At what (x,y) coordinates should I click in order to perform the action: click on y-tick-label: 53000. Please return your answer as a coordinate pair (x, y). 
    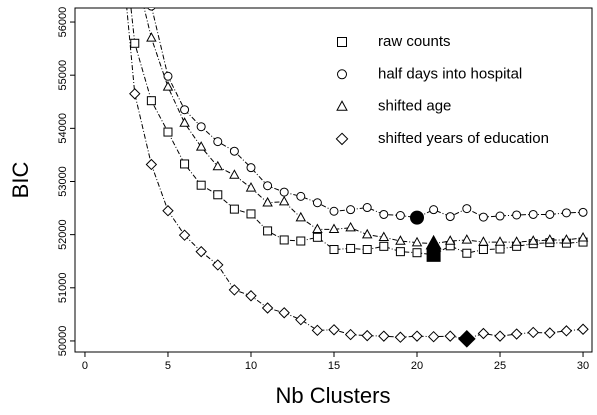
    Looking at the image, I should click on (63, 181).